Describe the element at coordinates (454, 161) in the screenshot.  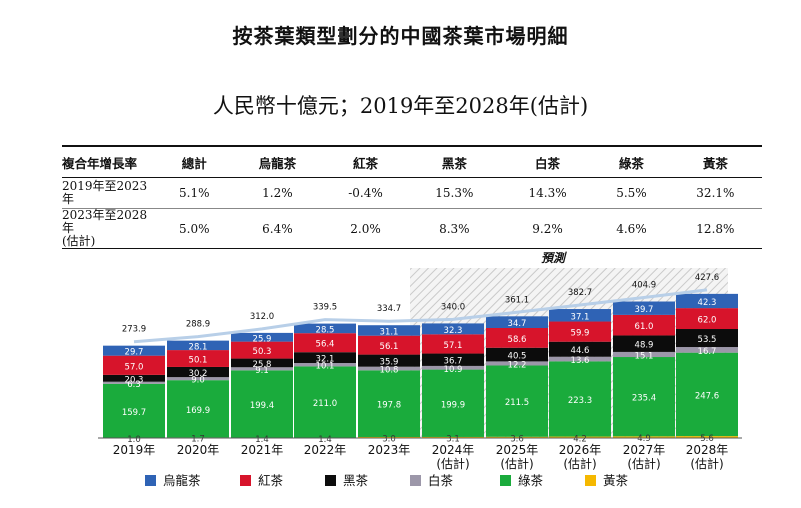
I see `cagr-header-dark: 黑茶` at that location.